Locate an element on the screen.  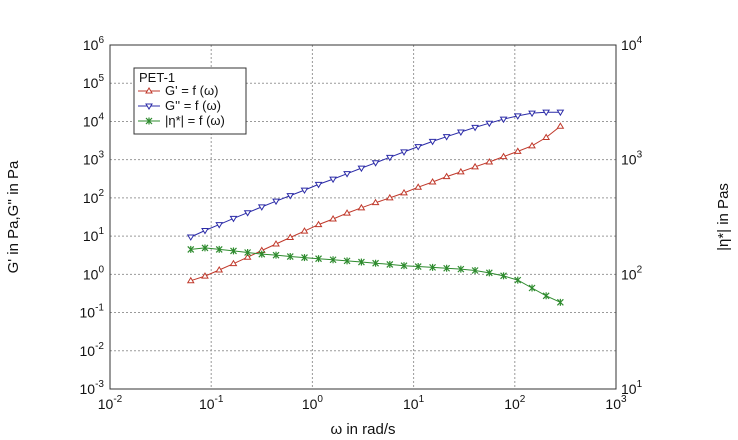
y-axis-label: G' in Pa,G'' in Pa is located at coordinates (13, 216).